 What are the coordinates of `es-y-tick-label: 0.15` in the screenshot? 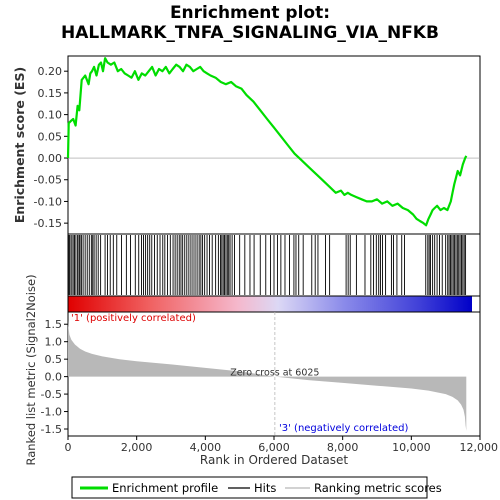 It's located at (50, 93).